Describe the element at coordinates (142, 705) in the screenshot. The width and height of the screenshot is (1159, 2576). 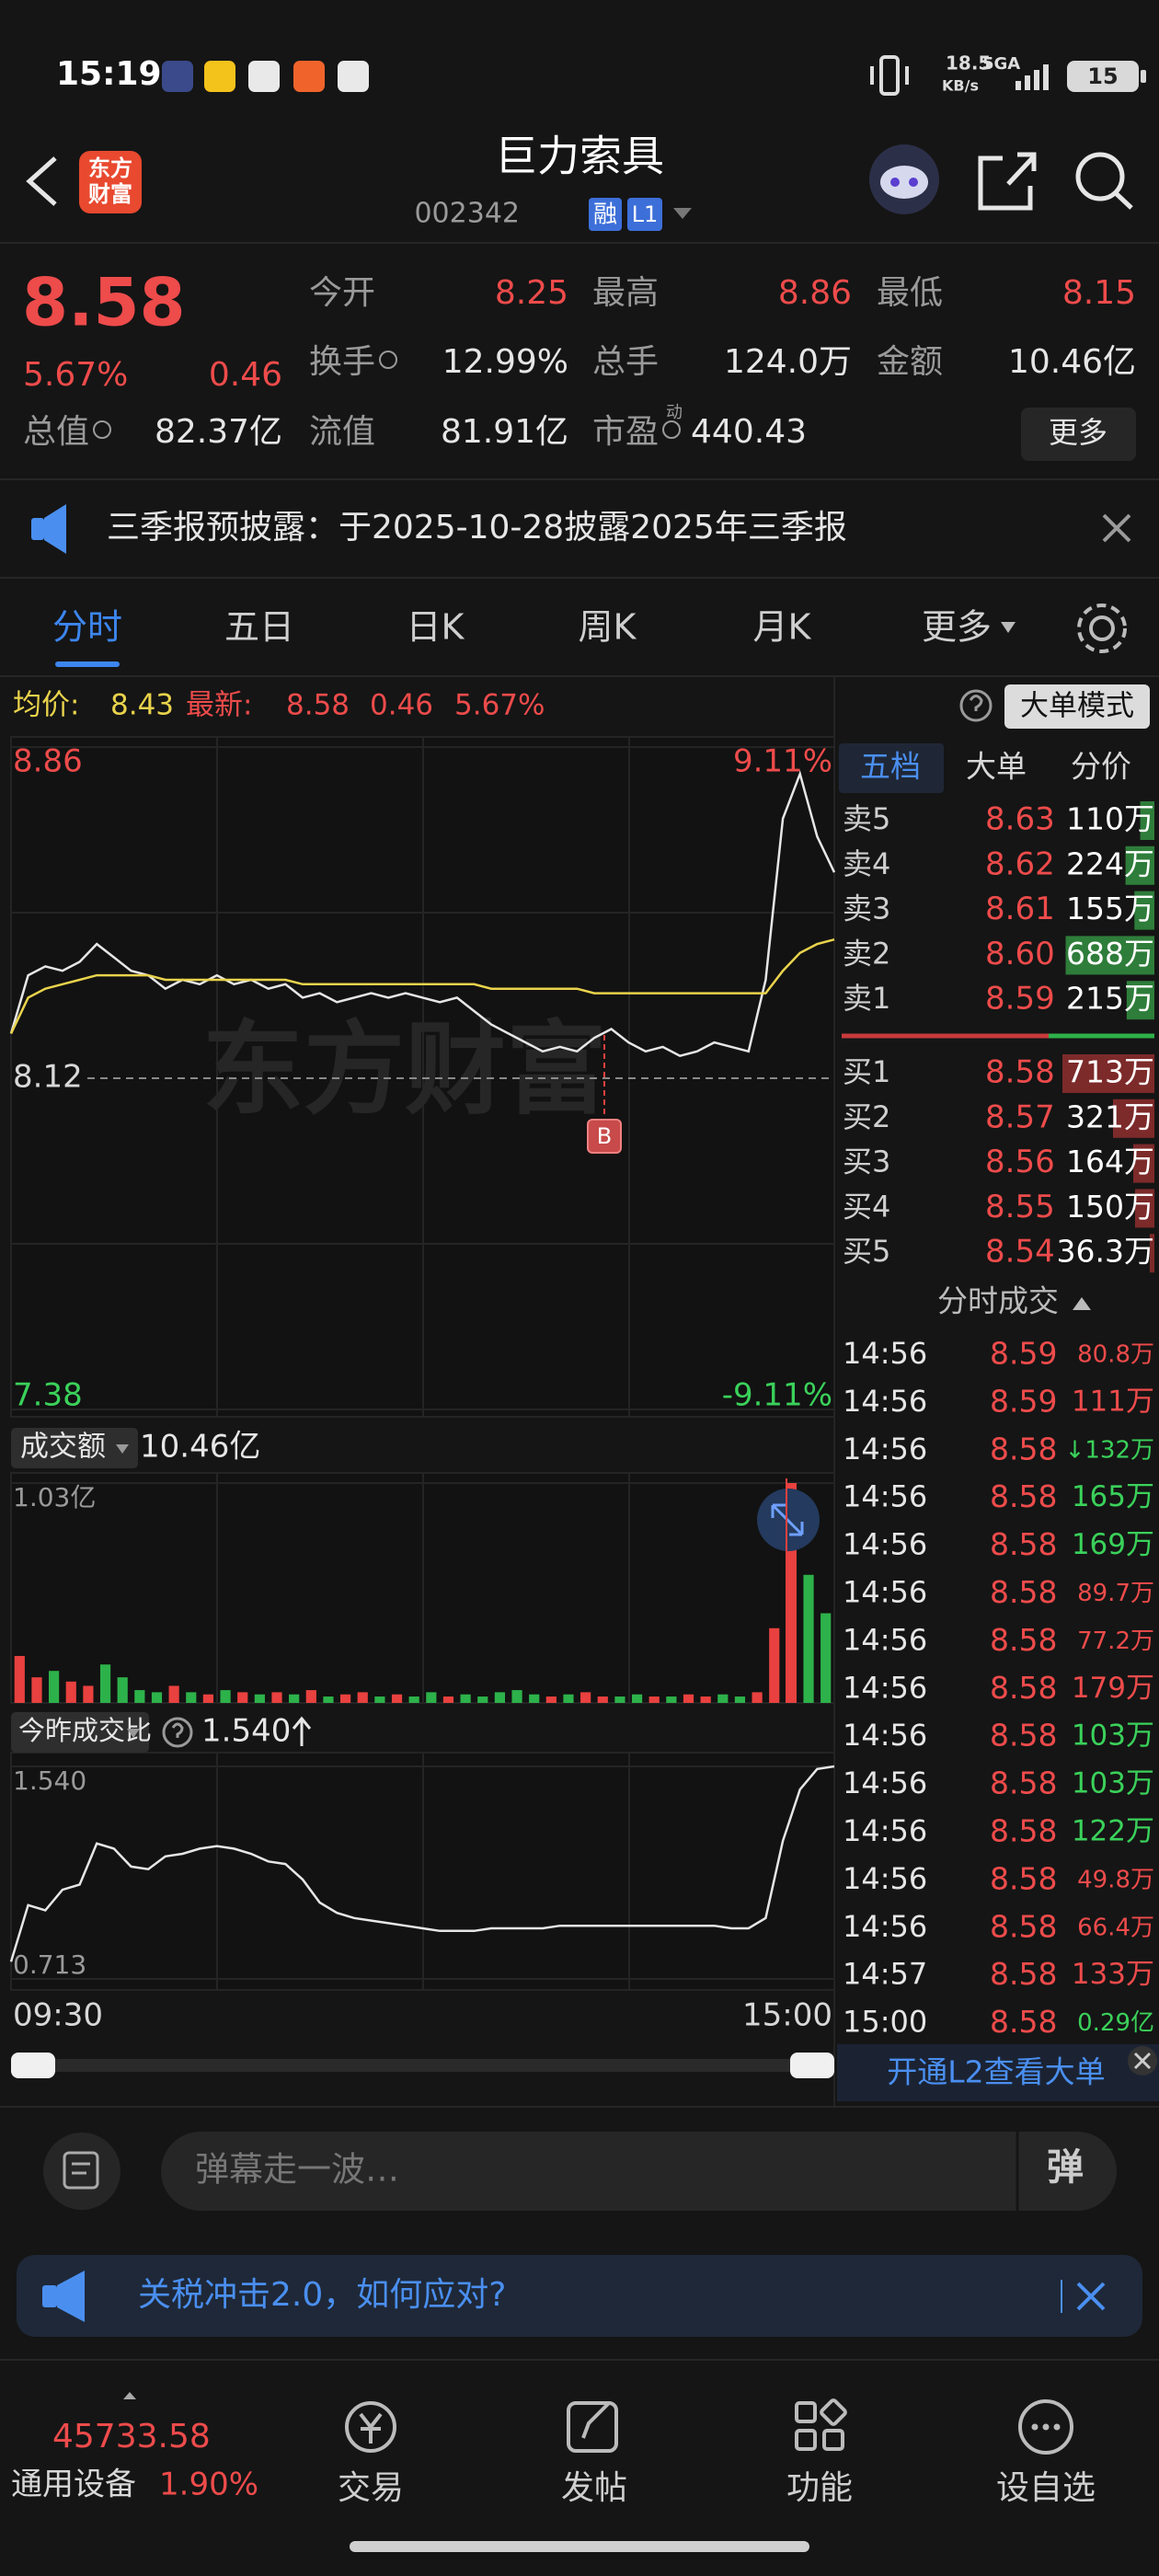
I see `avg-value: 8.43` at that location.